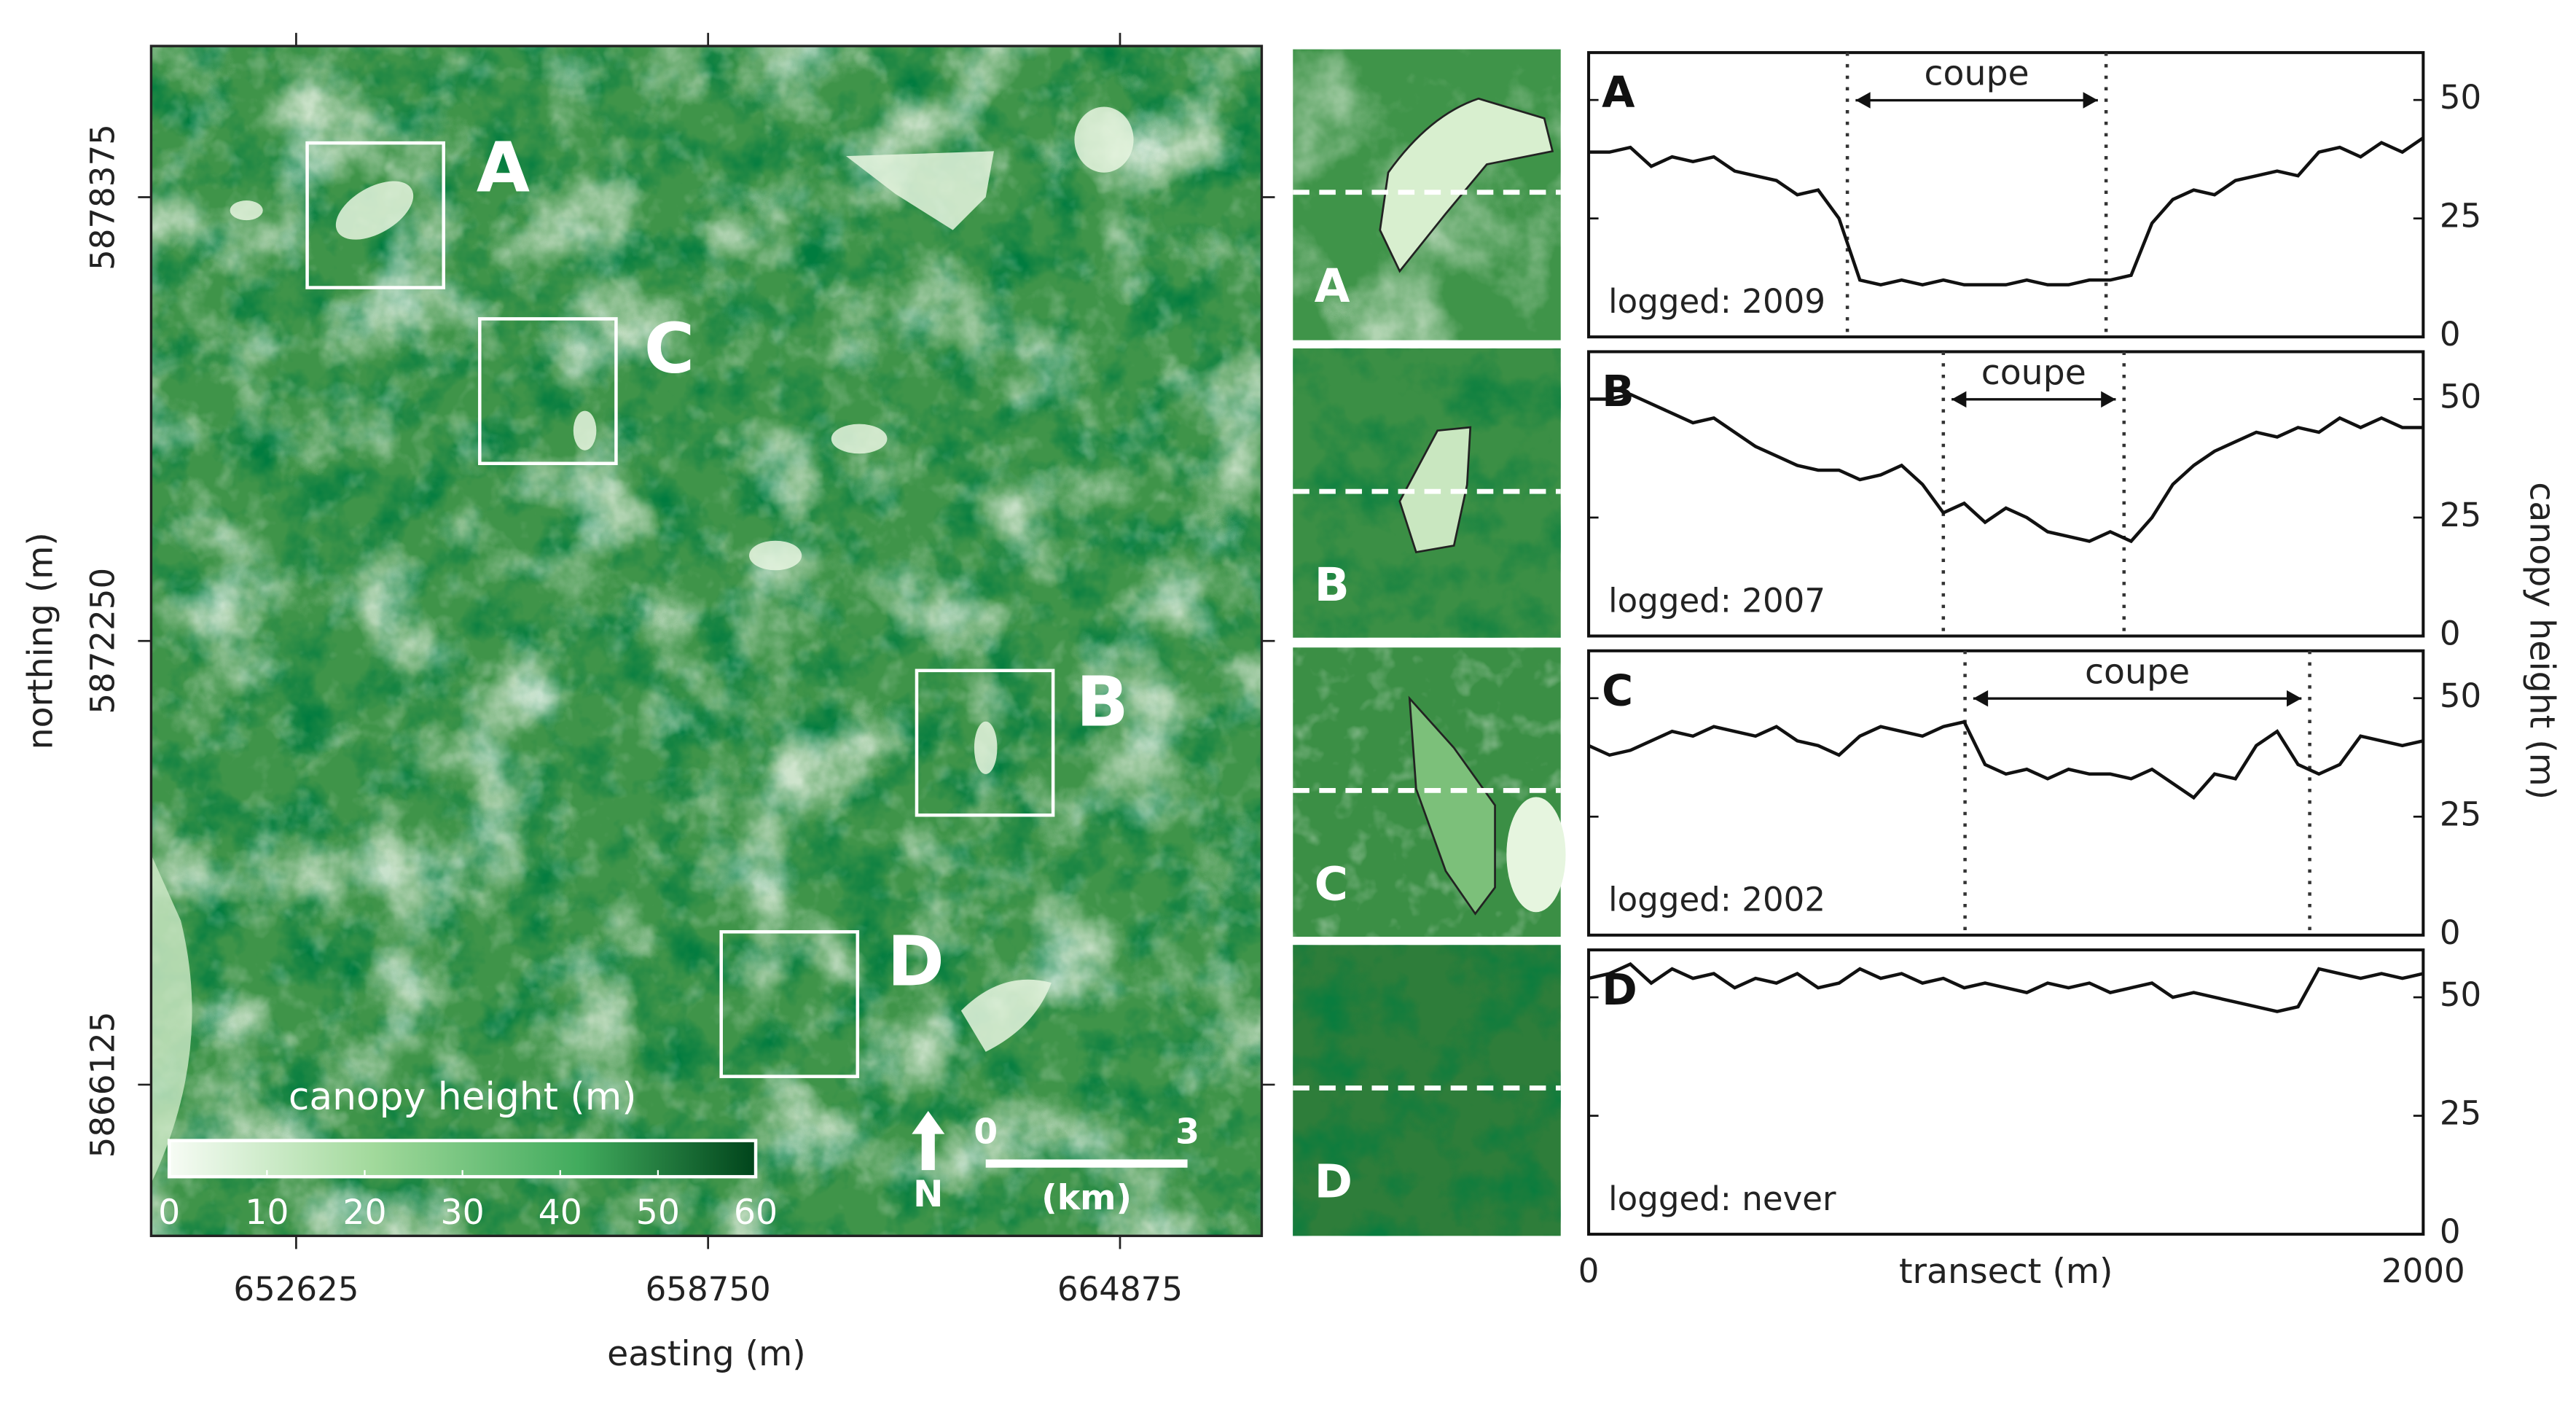 Image resolution: width=2576 pixels, height=1404 pixels. I want to click on panel-frame, so click(2006, 1092).